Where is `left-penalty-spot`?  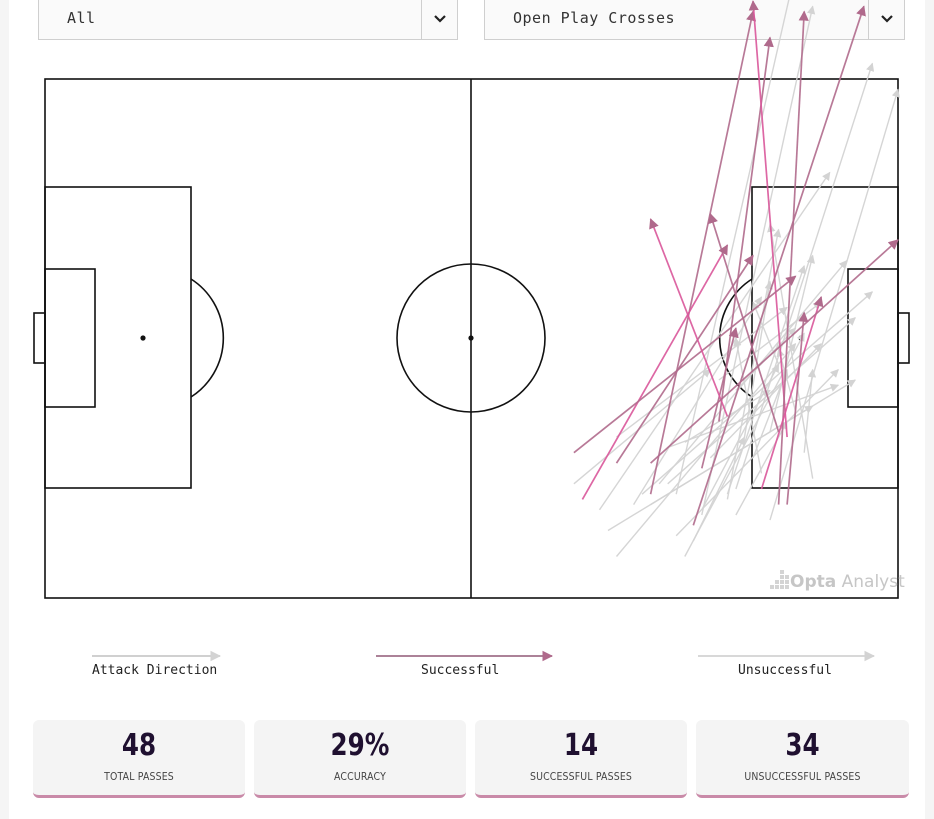
left-penalty-spot is located at coordinates (143, 338).